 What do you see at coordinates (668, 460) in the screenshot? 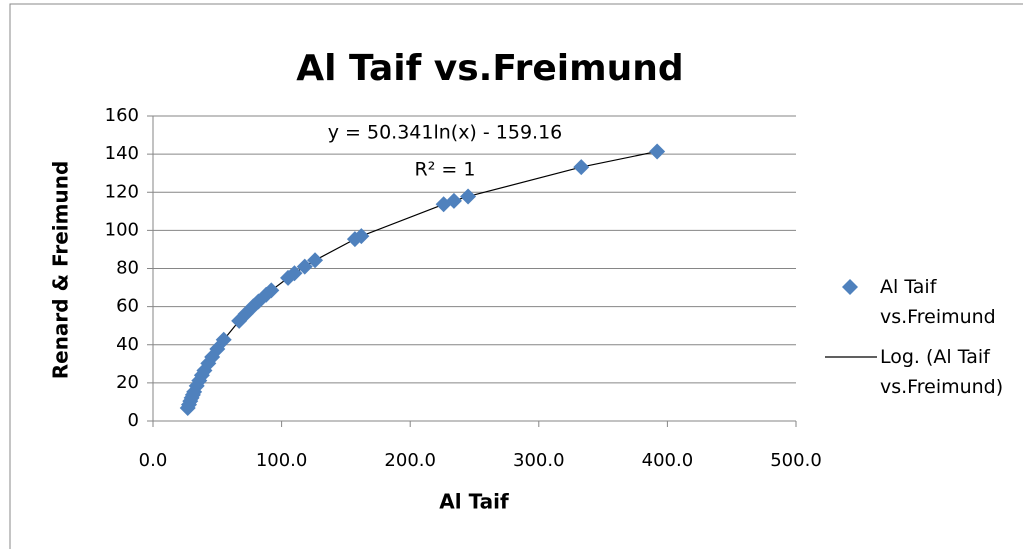
I see `x-tick-label: 400.0` at bounding box center [668, 460].